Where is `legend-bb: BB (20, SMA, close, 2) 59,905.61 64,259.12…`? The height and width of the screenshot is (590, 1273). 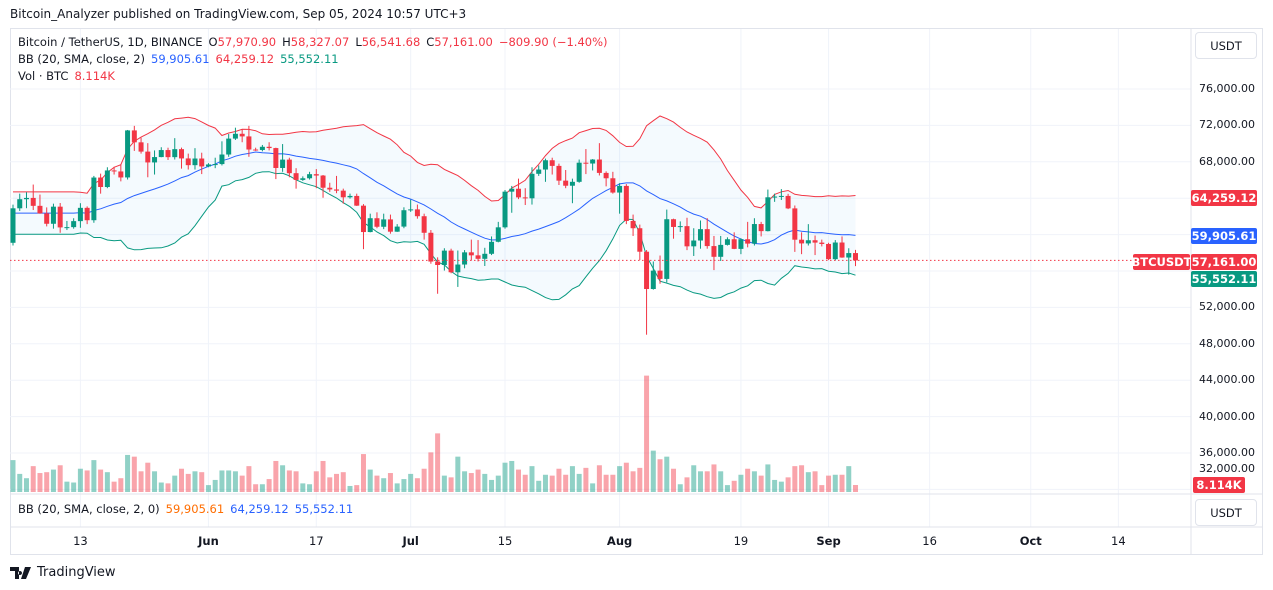
legend-bb: BB (20, SMA, close, 2) 59,905.61 64,259.12… is located at coordinates (178, 59).